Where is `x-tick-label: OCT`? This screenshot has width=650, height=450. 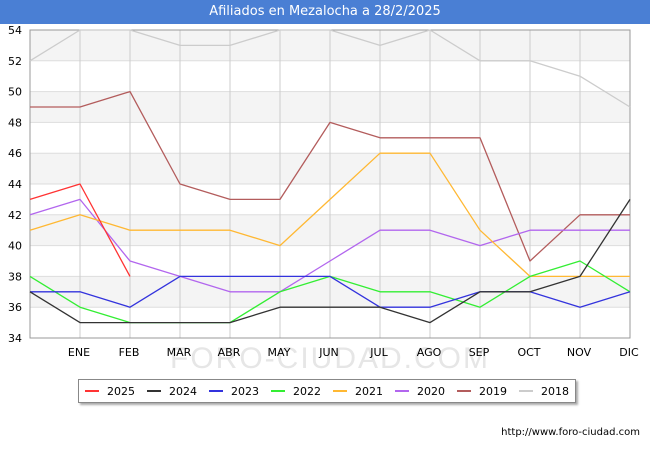
x-tick-label: OCT is located at coordinates (528, 352).